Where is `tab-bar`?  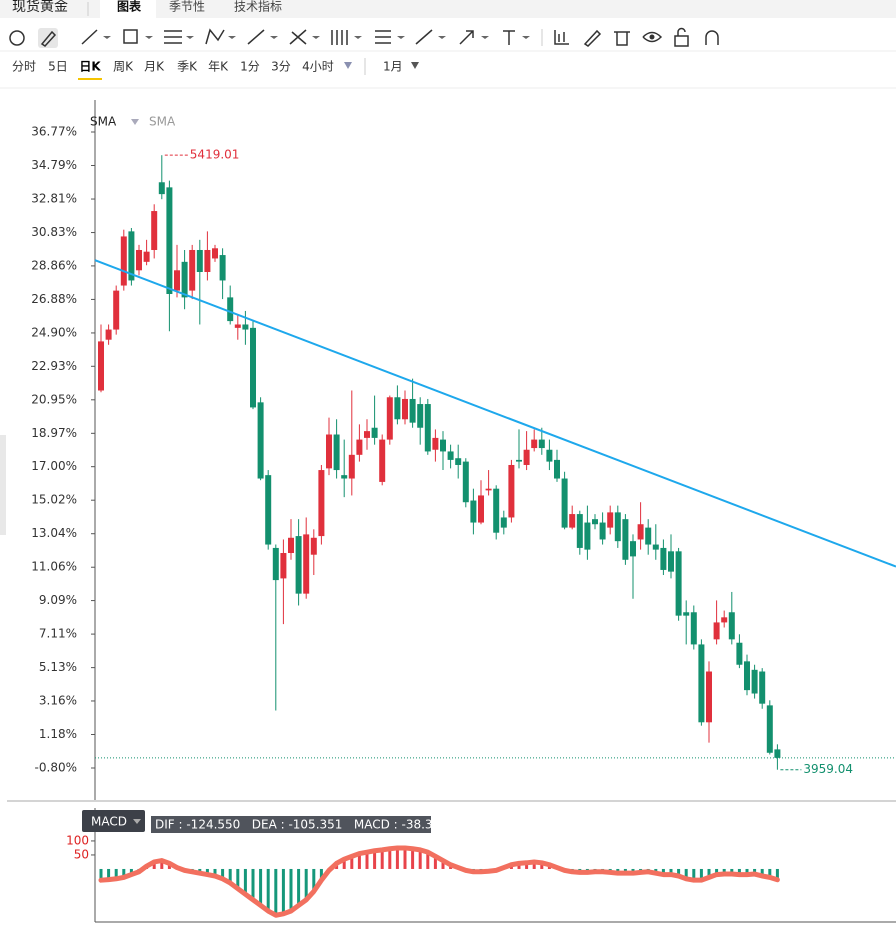 tab-bar is located at coordinates (448, 9).